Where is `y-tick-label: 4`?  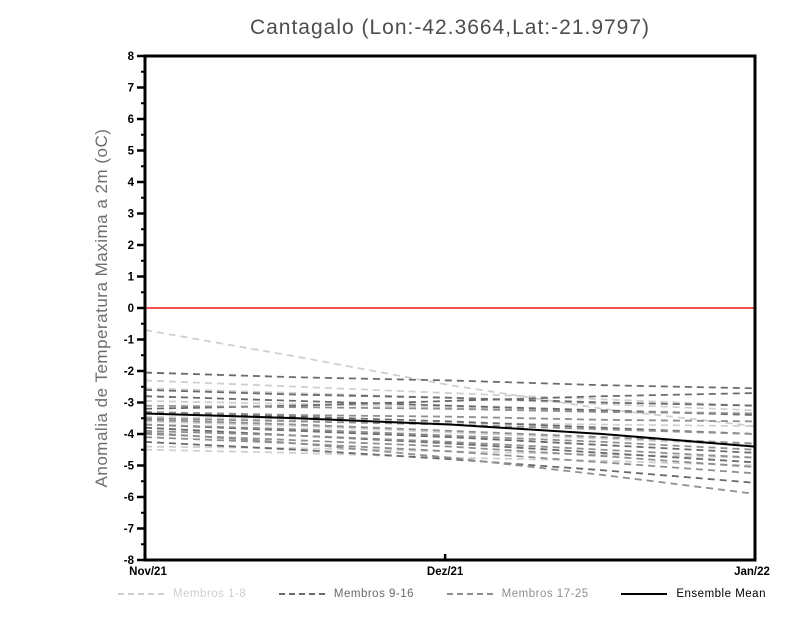
y-tick-label: 4 is located at coordinates (131, 183).